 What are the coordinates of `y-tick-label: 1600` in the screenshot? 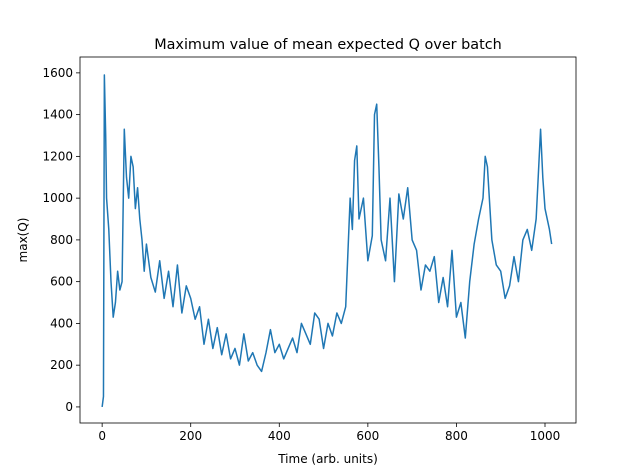 It's located at (57, 73).